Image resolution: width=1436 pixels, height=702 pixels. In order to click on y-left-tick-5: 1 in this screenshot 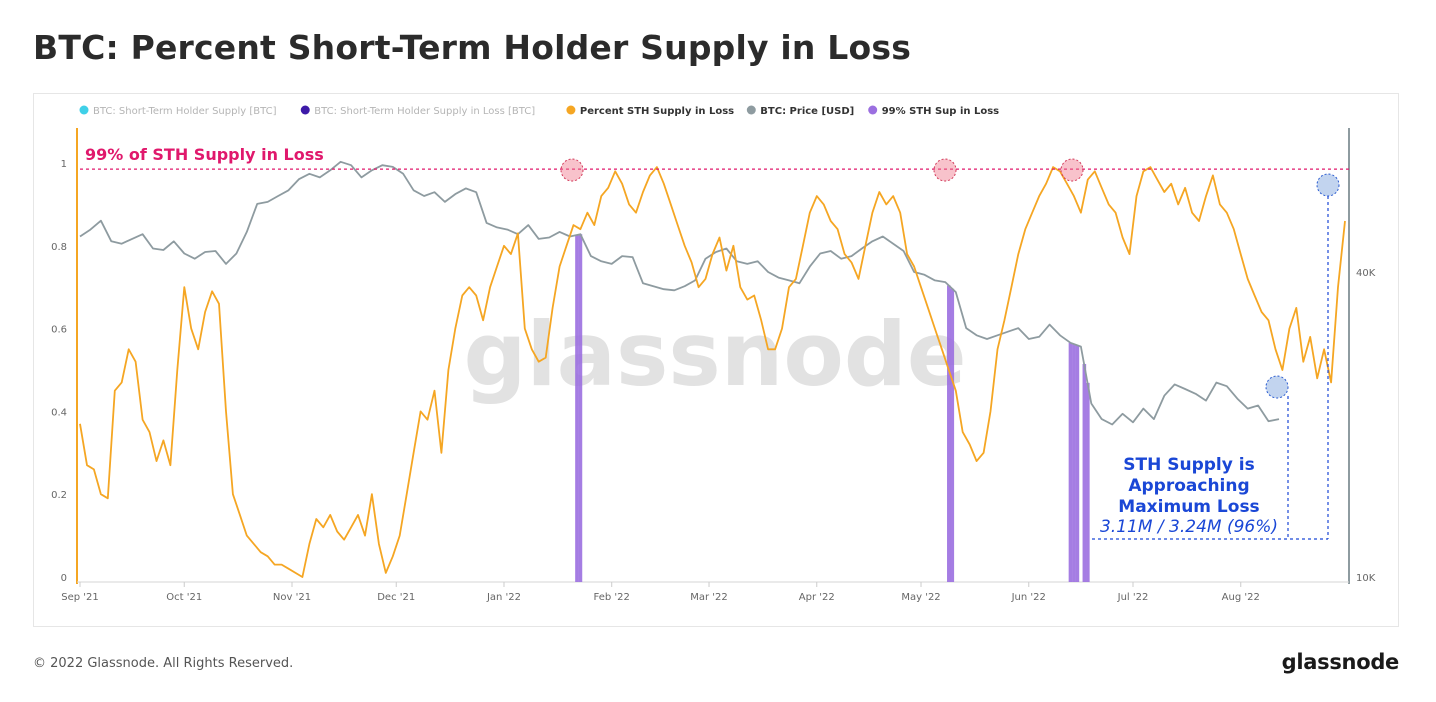, I will do `click(64, 164)`.